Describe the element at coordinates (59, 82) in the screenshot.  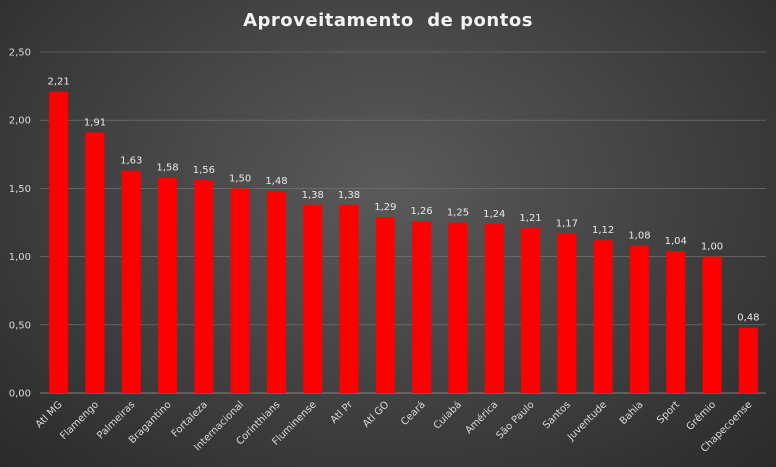
I see `bar-value-label: 2,21` at that location.